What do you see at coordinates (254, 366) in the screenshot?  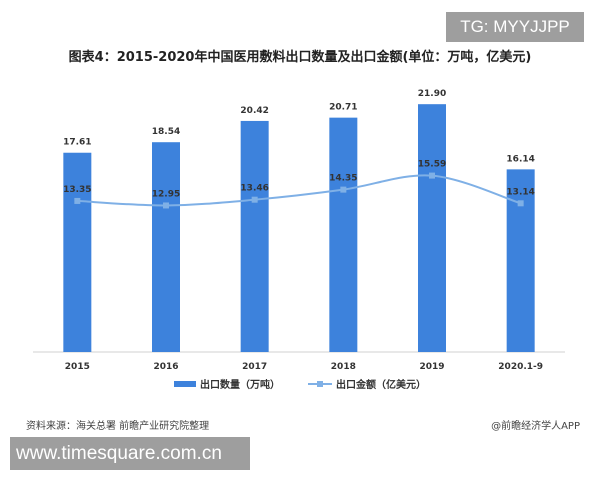 I see `x-tick-label: 2017` at bounding box center [254, 366].